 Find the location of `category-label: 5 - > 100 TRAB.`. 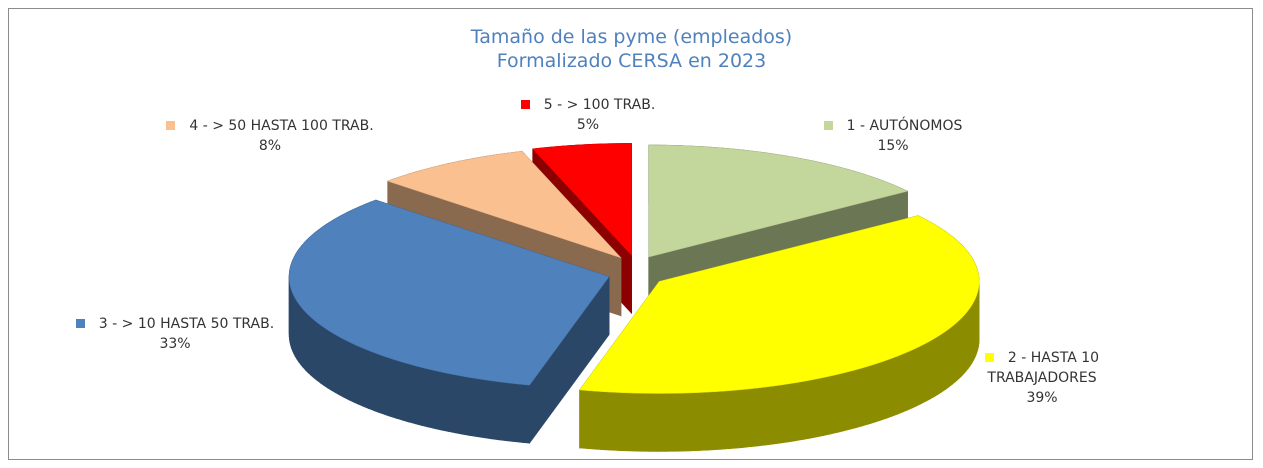

category-label: 5 - > 100 TRAB. is located at coordinates (599, 105).